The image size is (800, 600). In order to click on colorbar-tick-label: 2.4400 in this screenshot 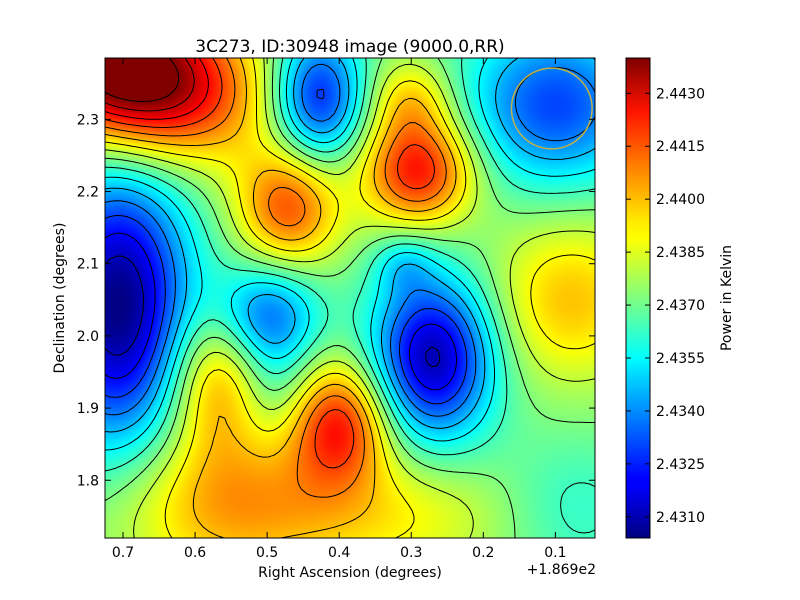, I will do `click(680, 200)`.